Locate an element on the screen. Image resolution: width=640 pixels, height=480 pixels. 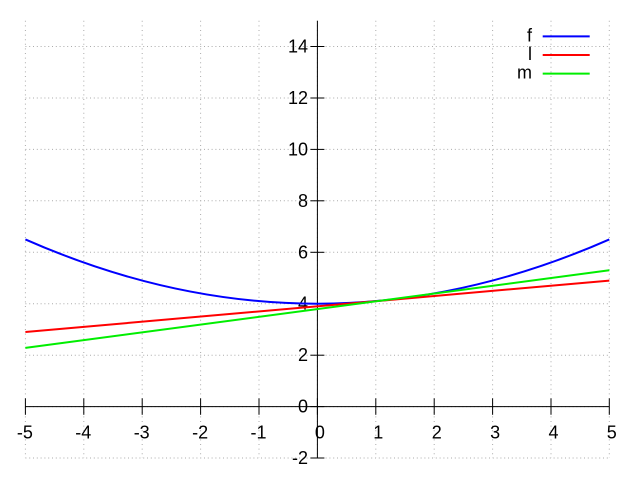
svg-text: 14 is located at coordinates (298, 47).